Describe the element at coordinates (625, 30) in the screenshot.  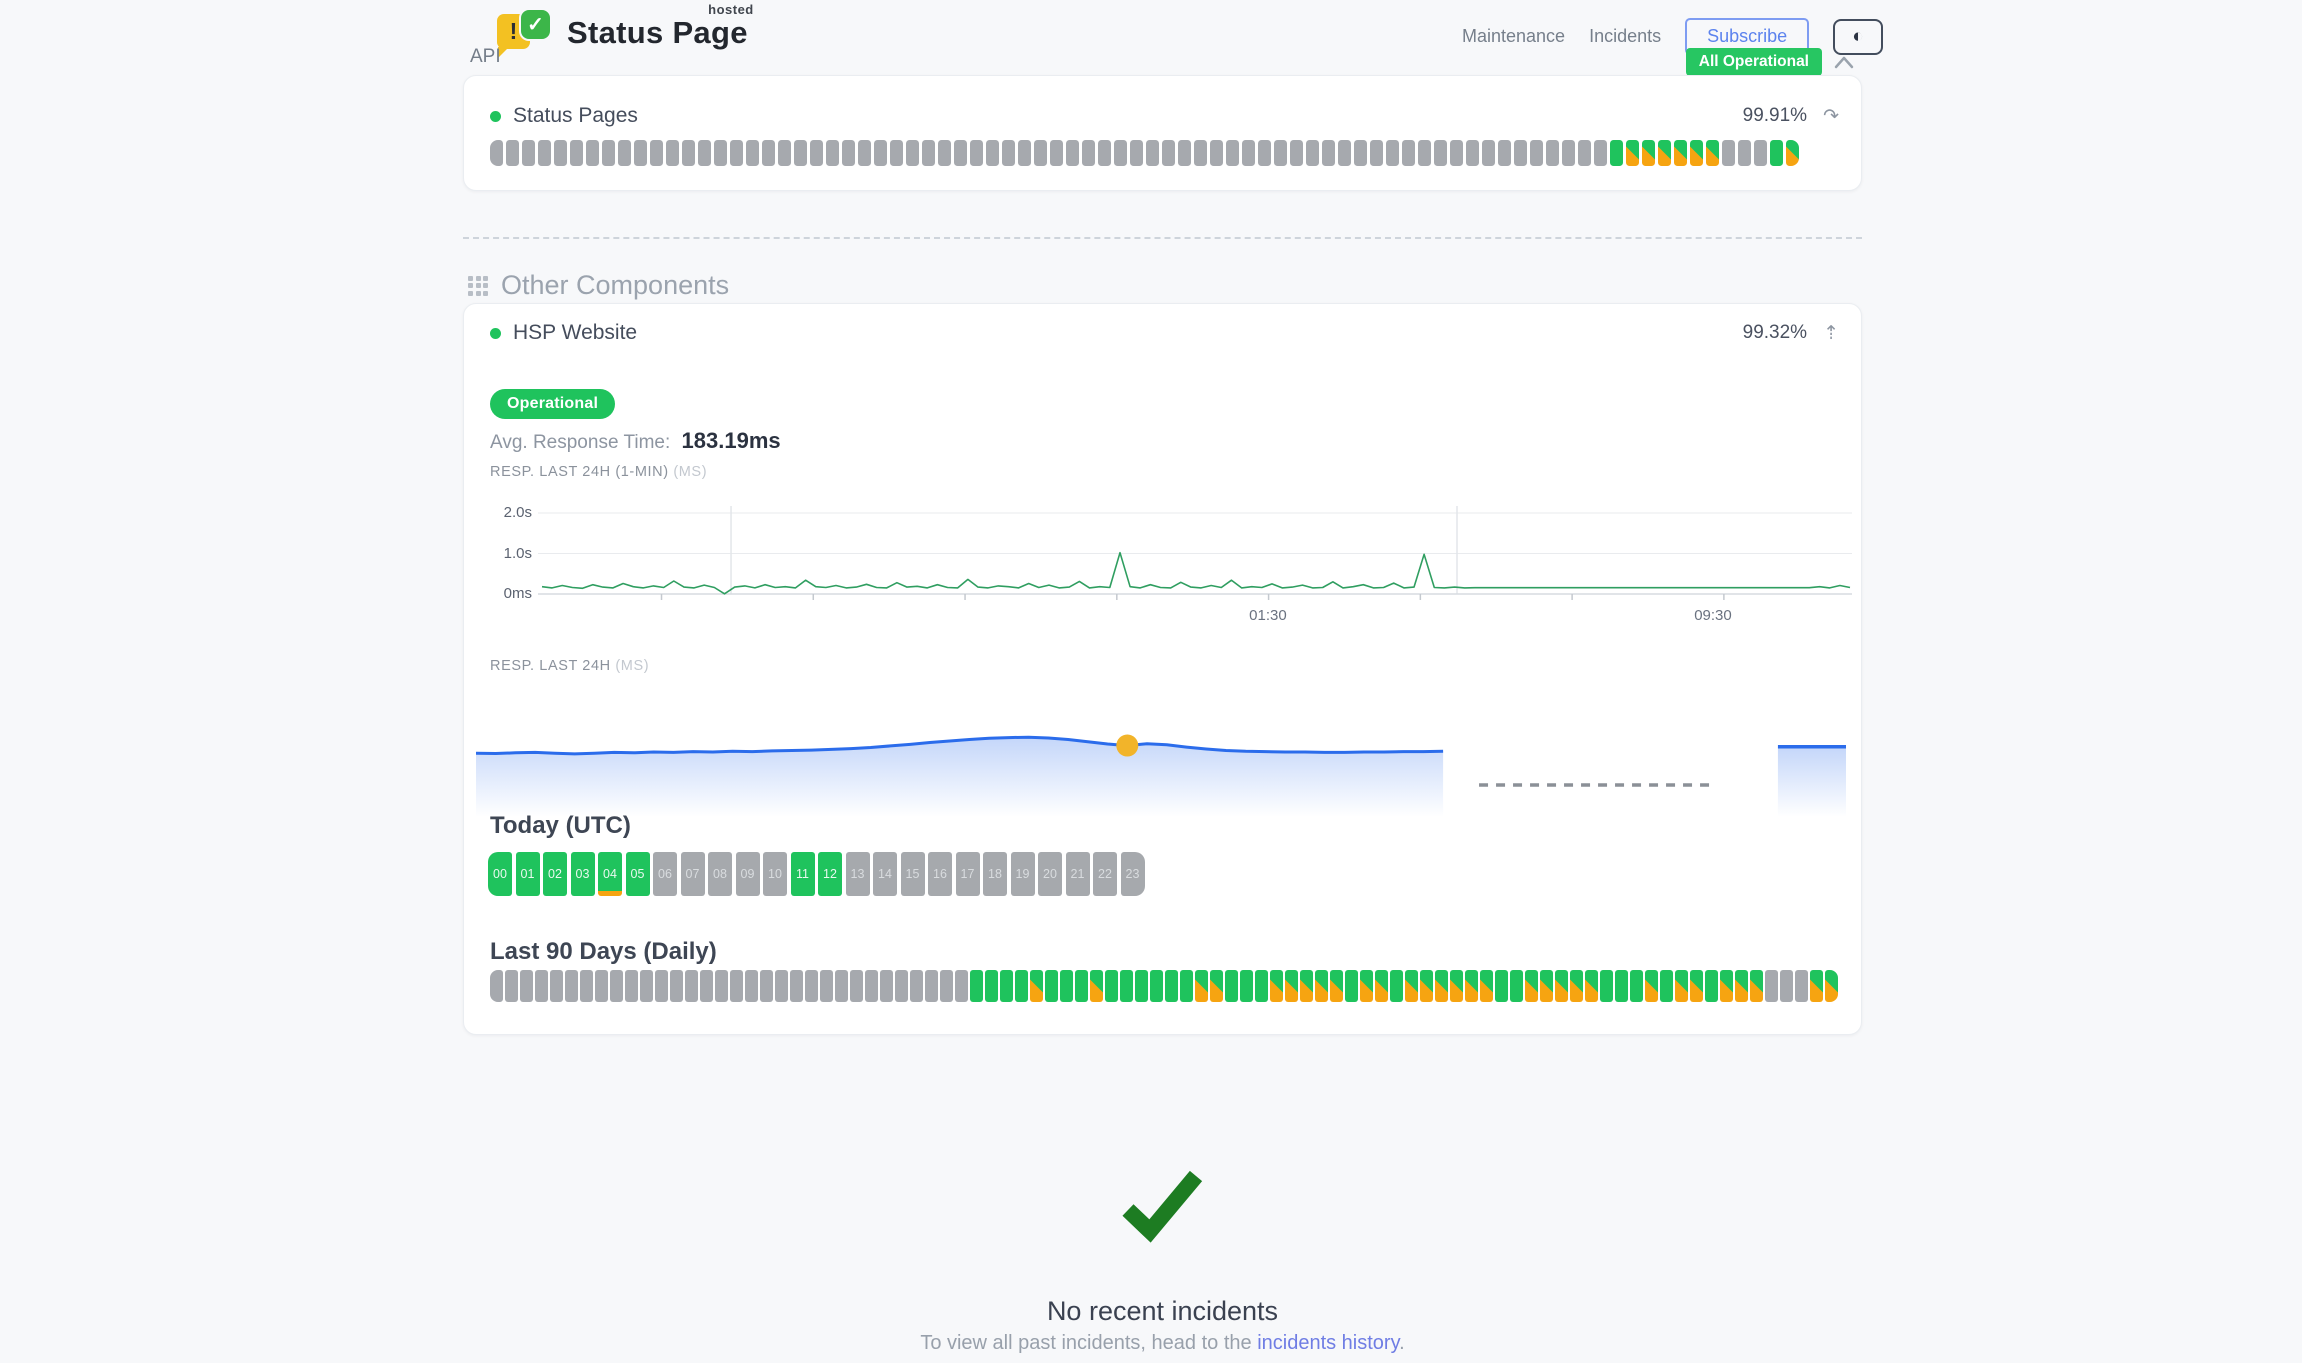
I see `logo: ! ✓ Status Page hosted` at that location.